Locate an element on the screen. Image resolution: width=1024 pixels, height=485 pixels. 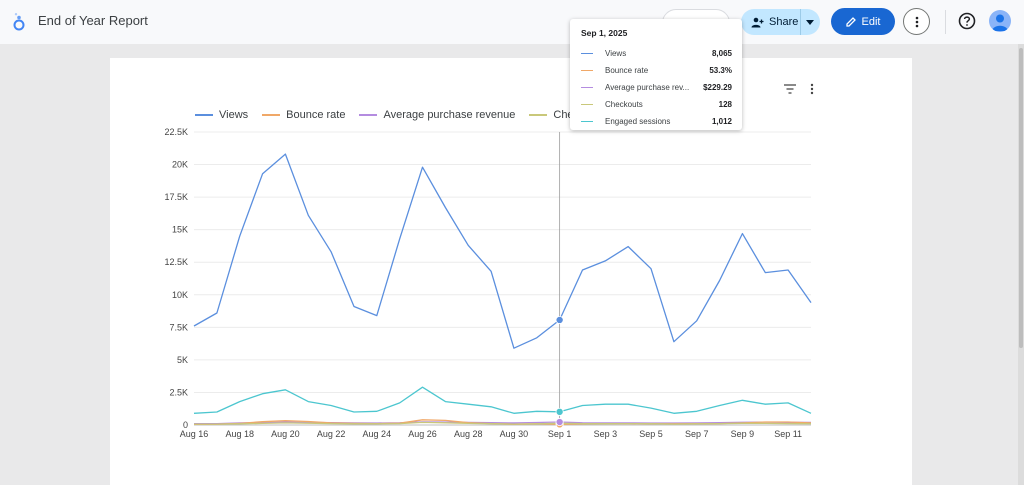
report-title: End of Year Report is located at coordinates (93, 20).